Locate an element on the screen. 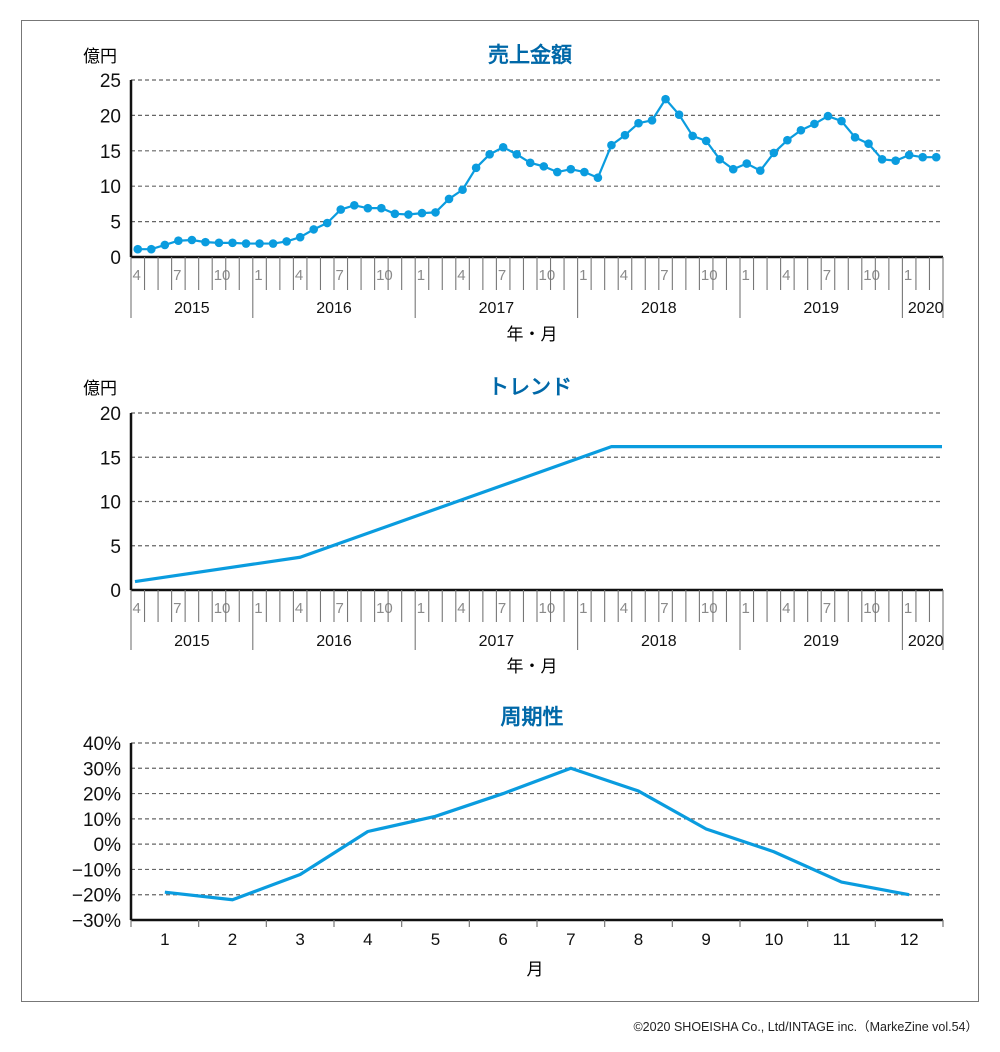 This screenshot has height=1052, width=1000. category-label: 3 is located at coordinates (299, 939).